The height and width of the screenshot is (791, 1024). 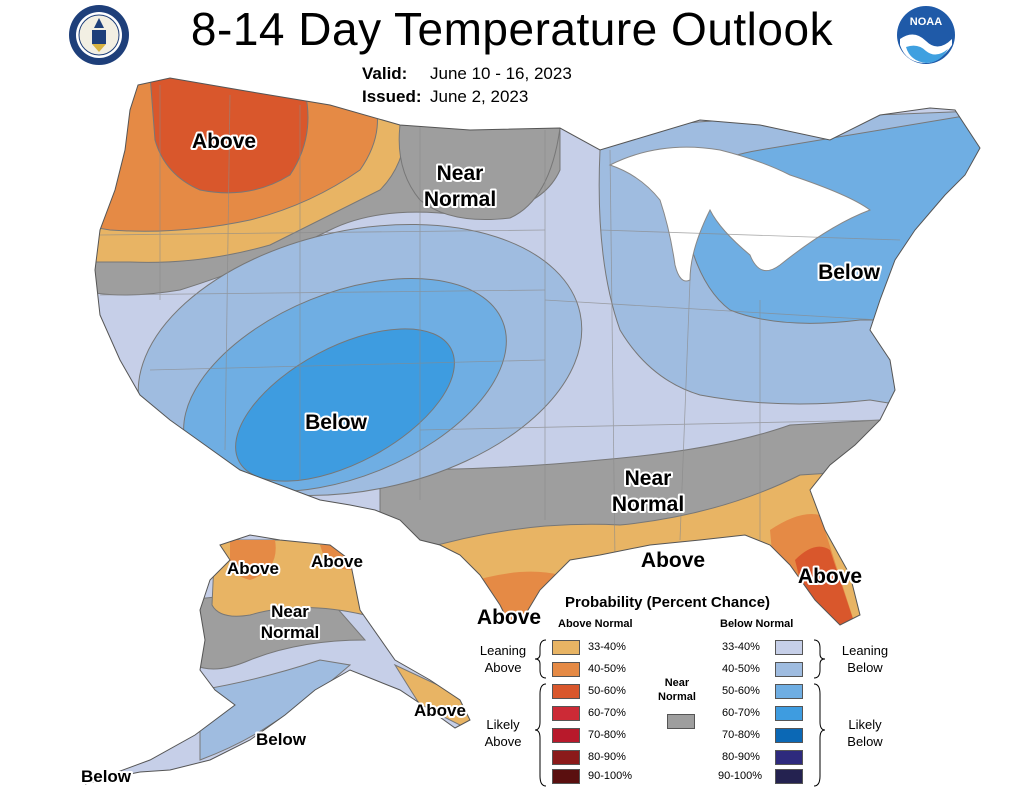 I want to click on page-title: 8-14 Day Temperature Outlook, so click(x=512, y=29).